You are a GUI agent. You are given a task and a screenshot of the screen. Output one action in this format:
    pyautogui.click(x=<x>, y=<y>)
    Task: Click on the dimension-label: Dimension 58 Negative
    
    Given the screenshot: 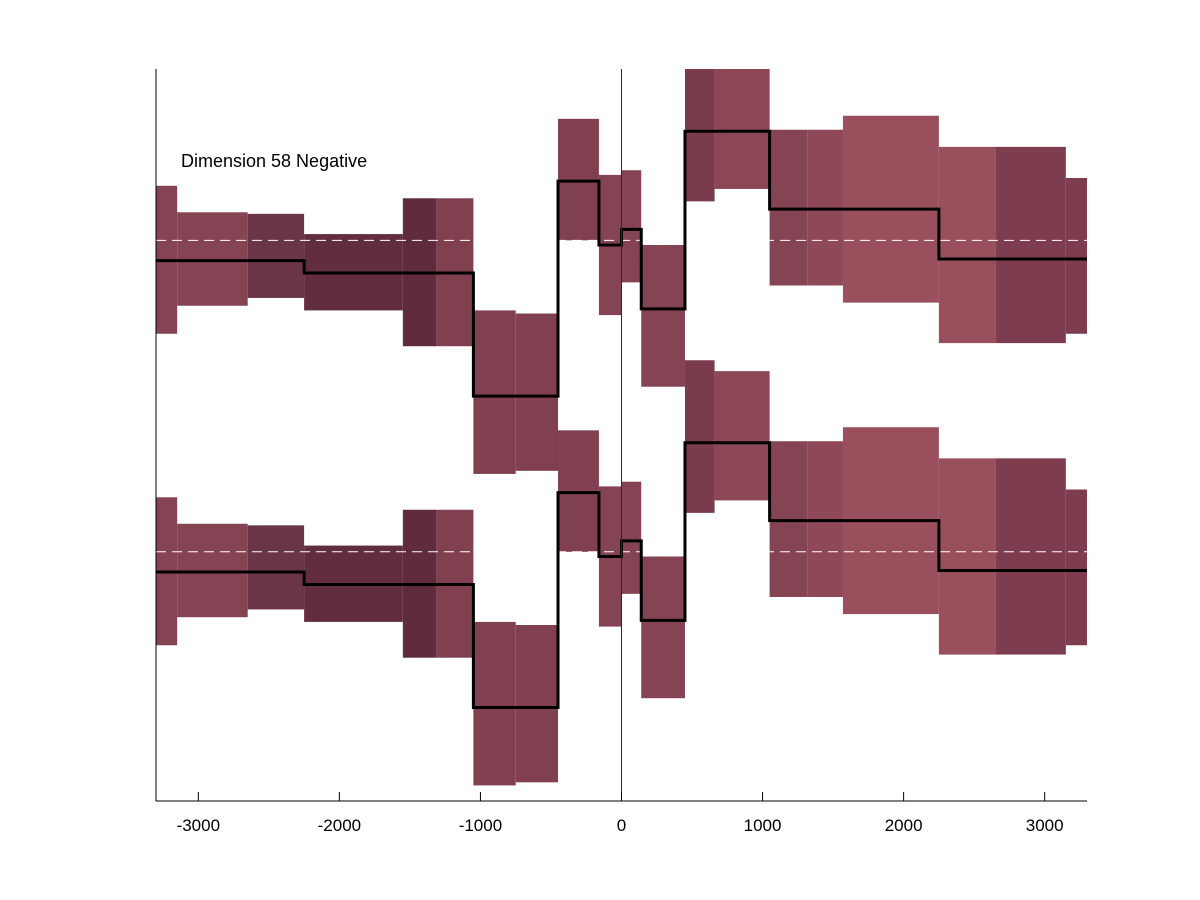 What is the action you would take?
    pyautogui.click(x=274, y=161)
    